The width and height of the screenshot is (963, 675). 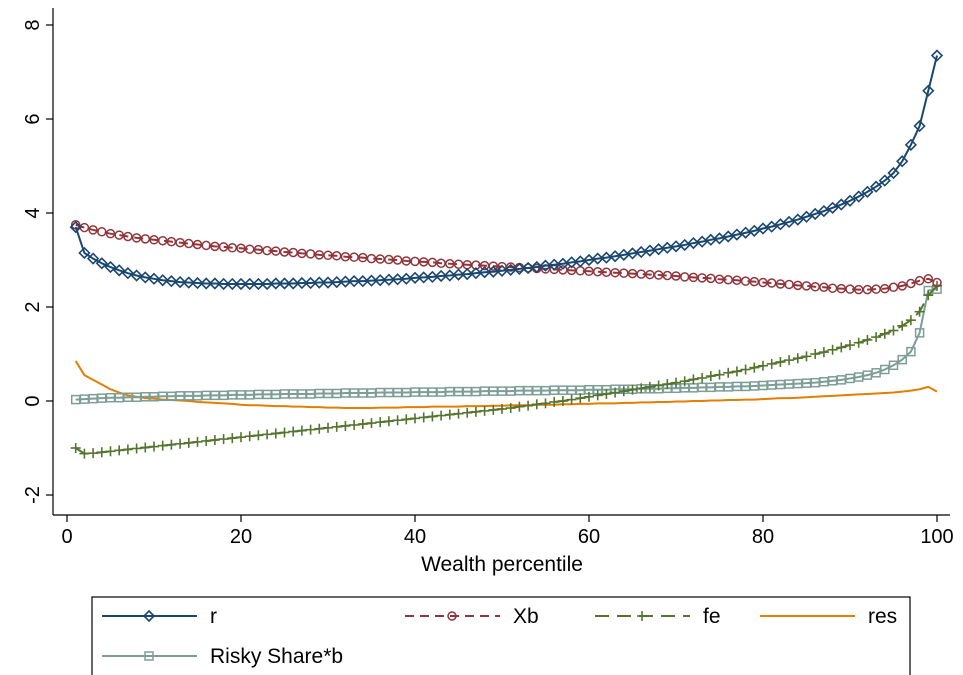 What do you see at coordinates (882, 616) in the screenshot?
I see `legend-label-res: res` at bounding box center [882, 616].